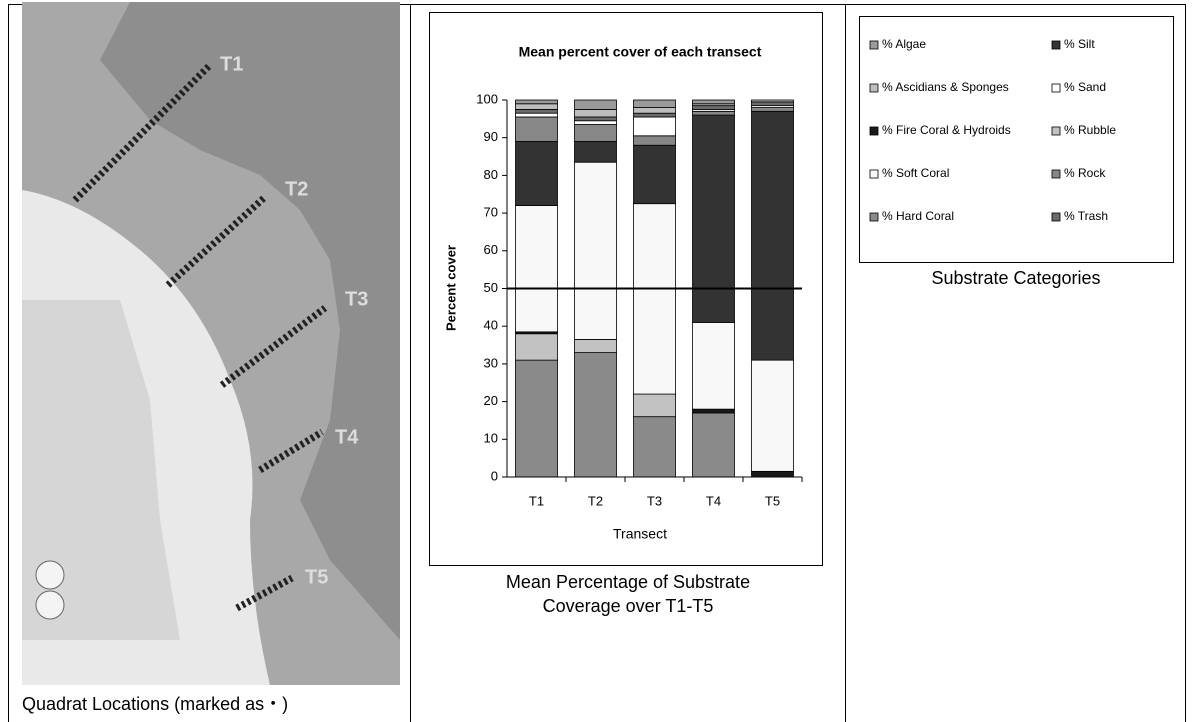  Describe the element at coordinates (1016, 139) in the screenshot. I see `legend-frame` at that location.